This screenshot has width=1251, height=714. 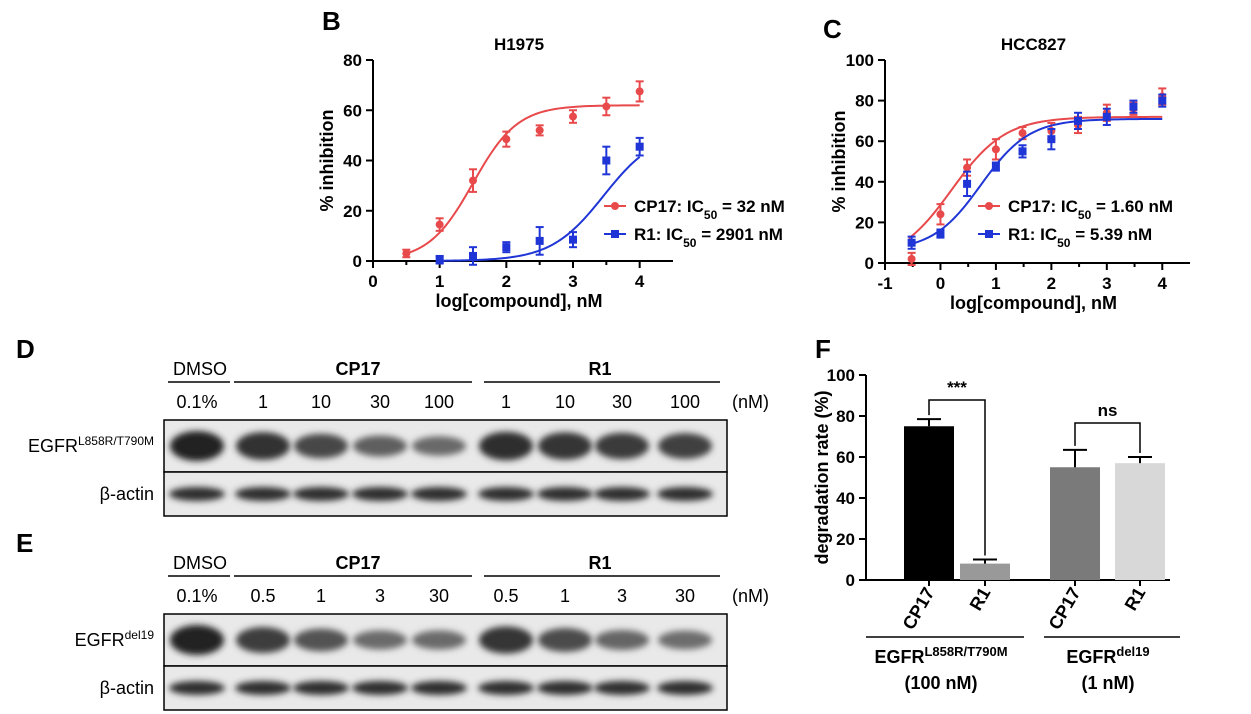 I want to click on significance-label: ***, so click(x=957, y=387).